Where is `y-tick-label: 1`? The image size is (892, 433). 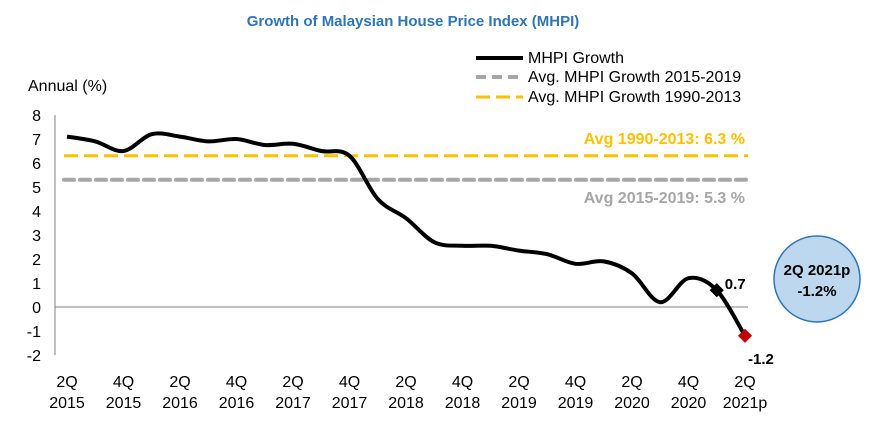
y-tick-label: 1 is located at coordinates (36, 284).